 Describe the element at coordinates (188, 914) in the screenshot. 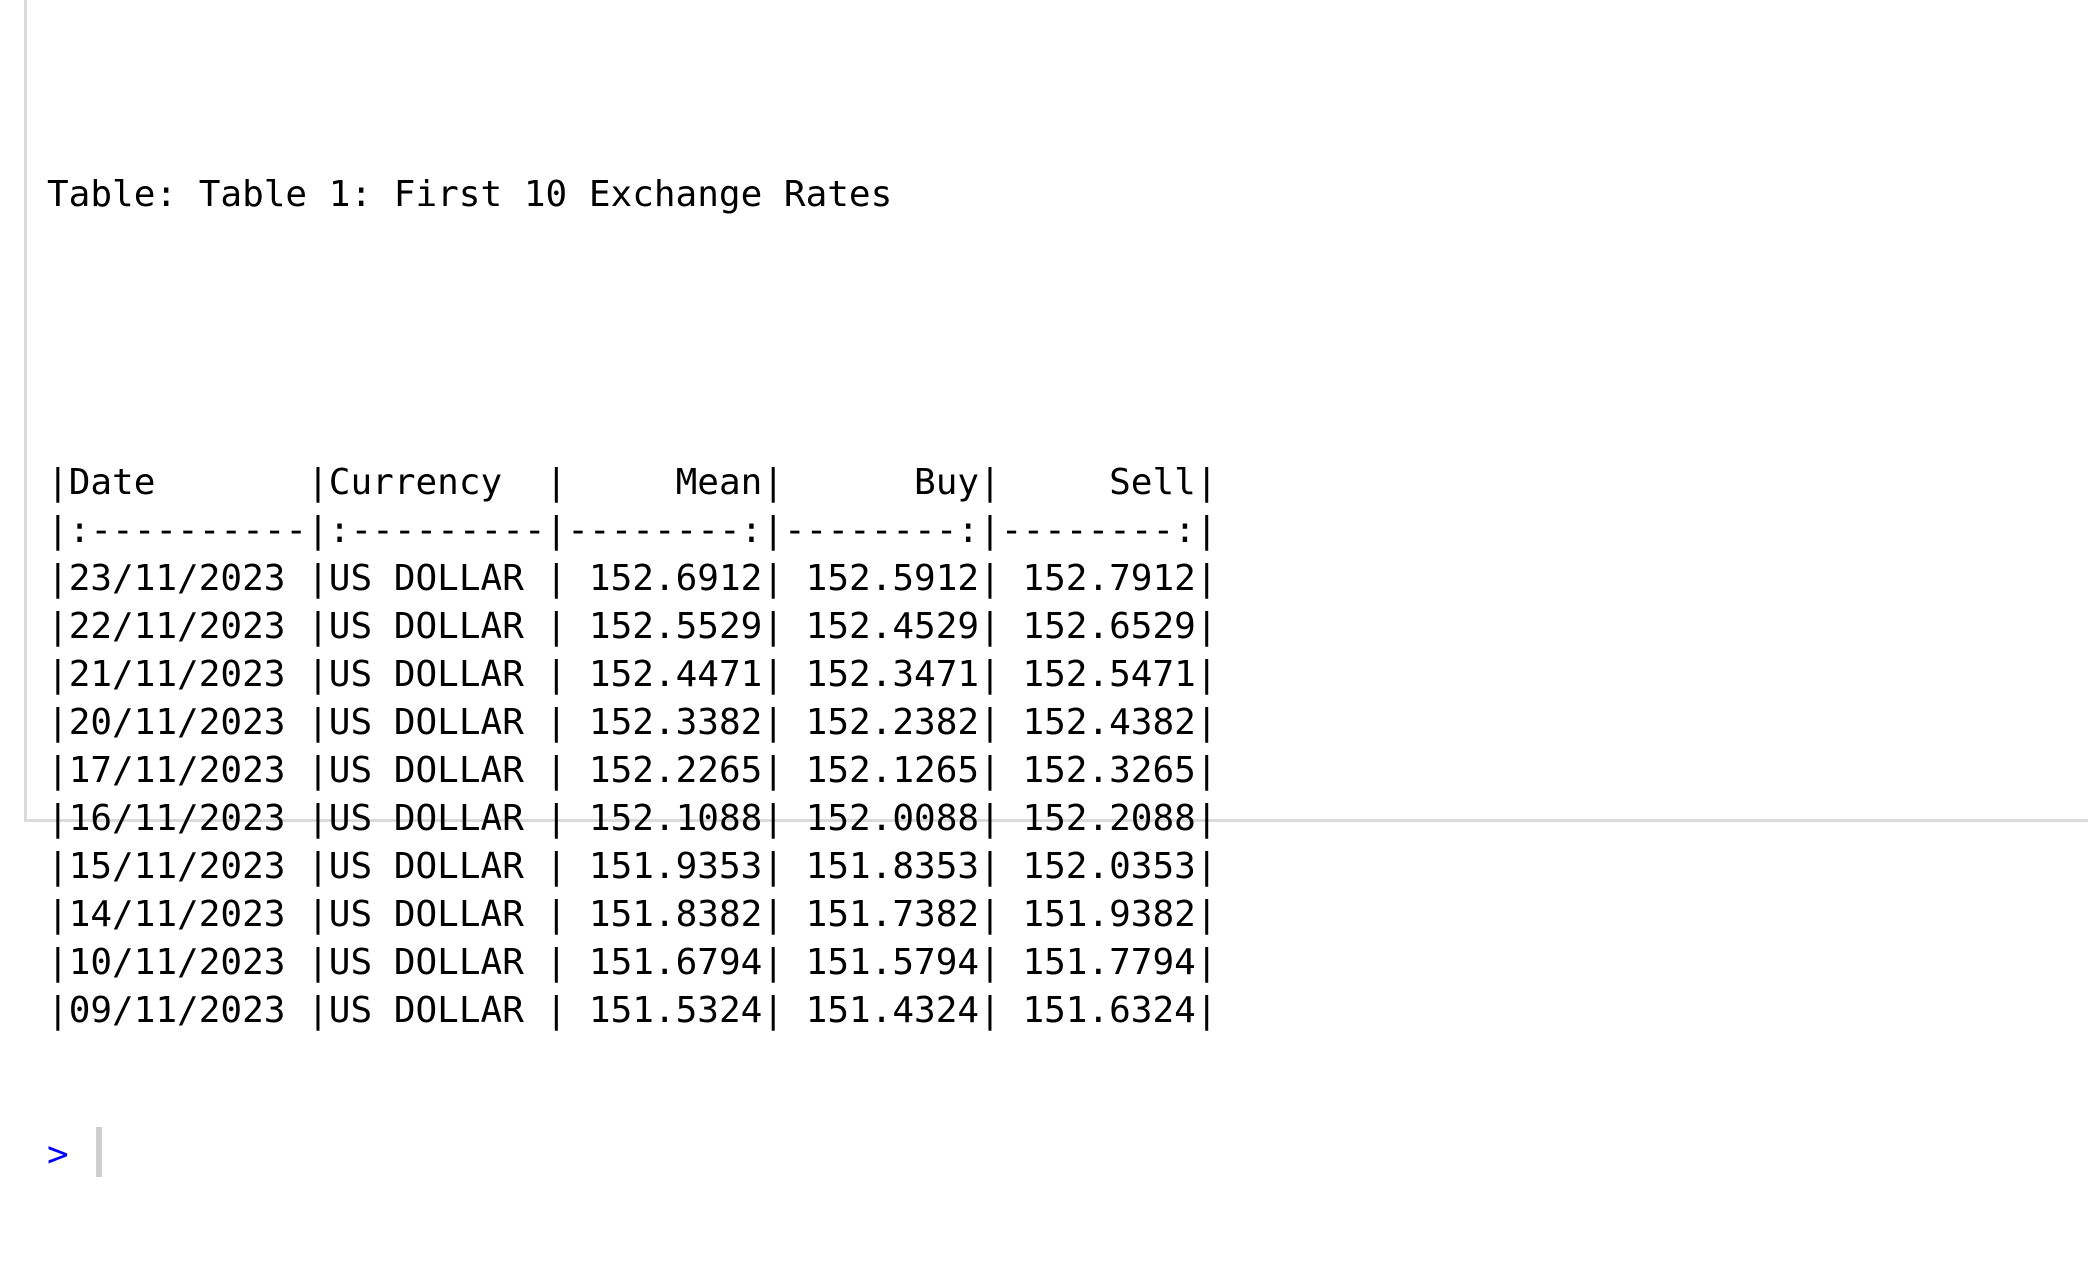

I see `table-cell: 14/11/2023` at that location.